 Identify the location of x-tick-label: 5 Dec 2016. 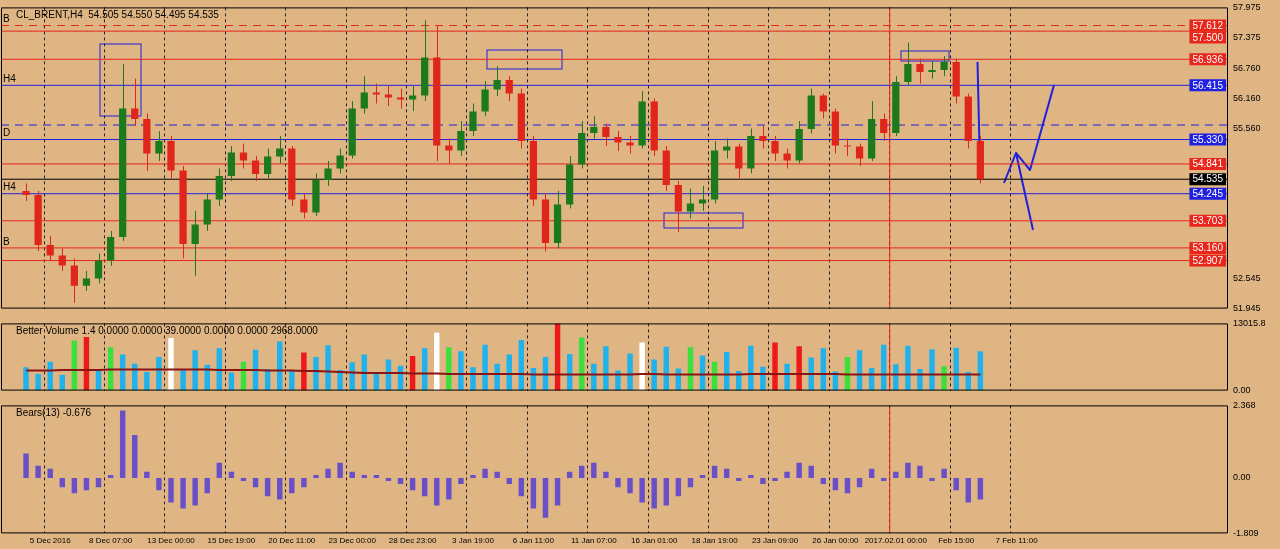
(50, 541).